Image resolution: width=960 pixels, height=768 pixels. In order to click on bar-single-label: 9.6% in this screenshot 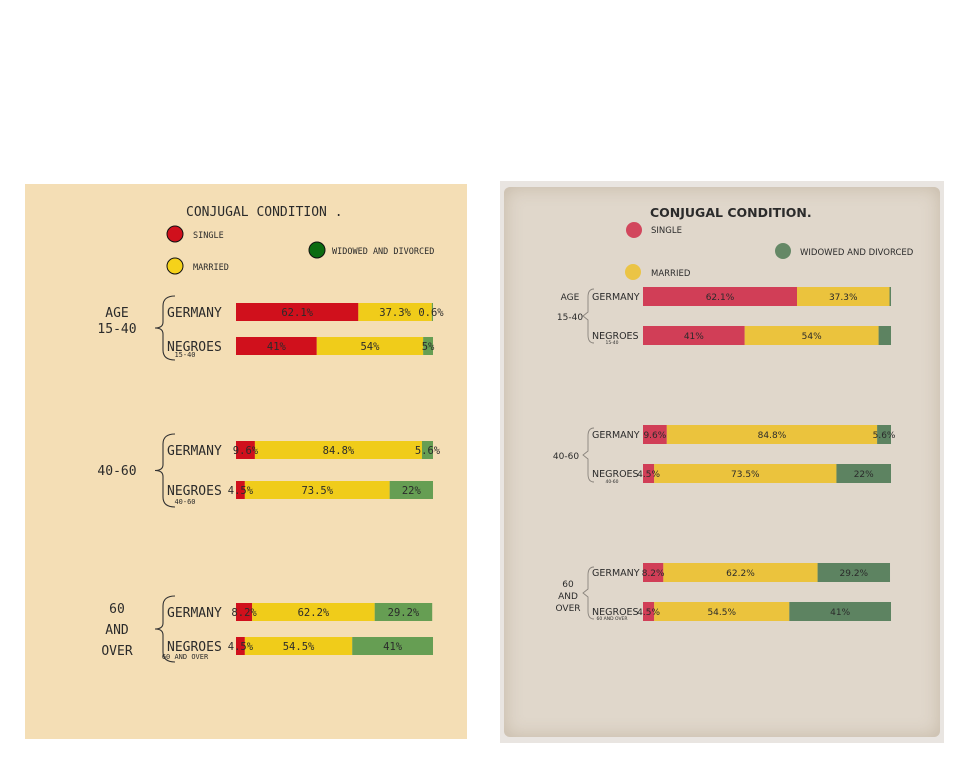, I will do `click(654, 436)`.